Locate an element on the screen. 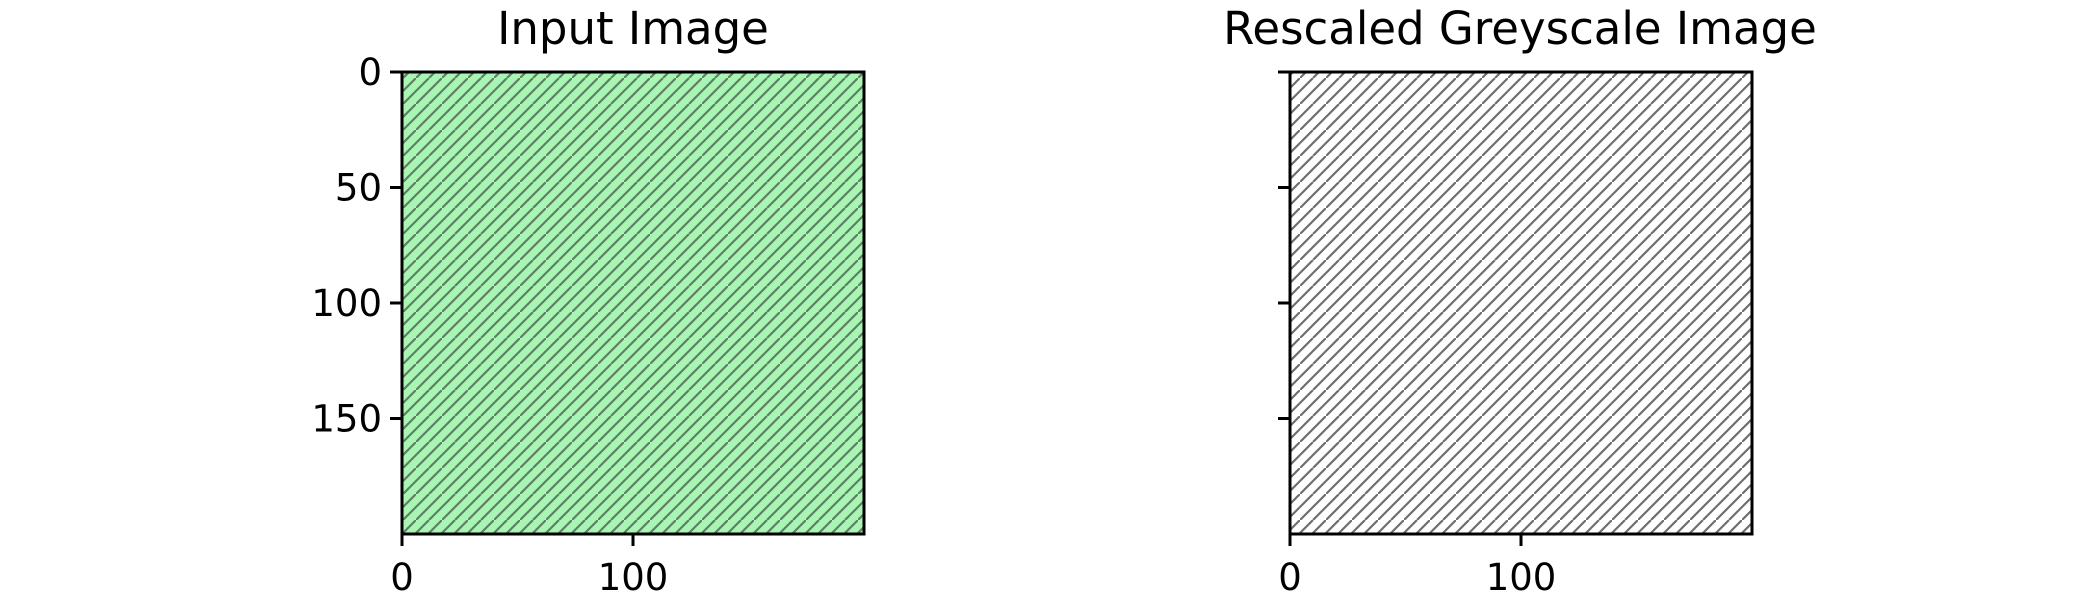  input-y-tick-label-0: 0 is located at coordinates (370, 72).